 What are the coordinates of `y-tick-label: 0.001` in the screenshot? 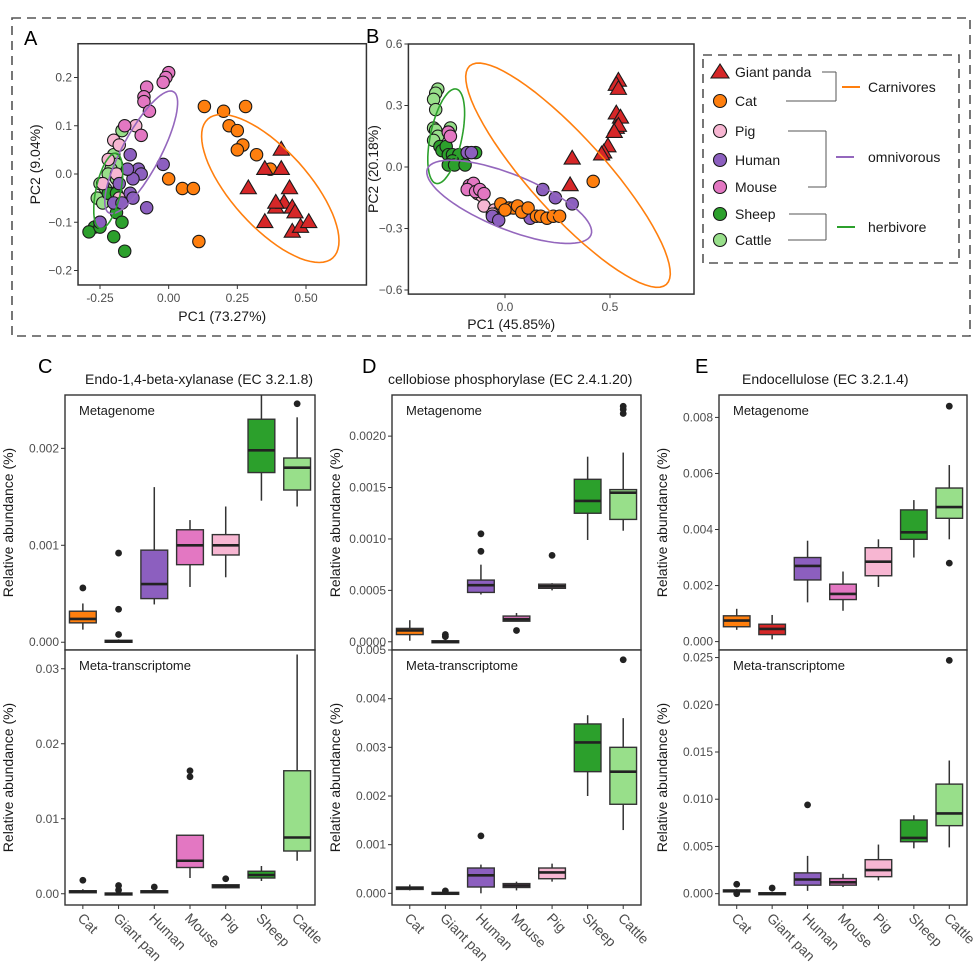 It's located at (44, 545).